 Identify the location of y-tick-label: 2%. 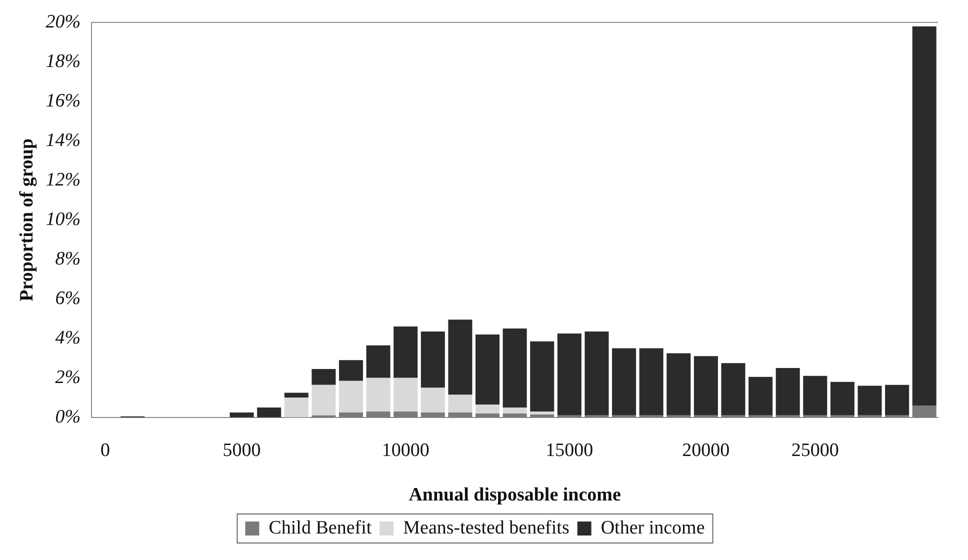
(68, 377).